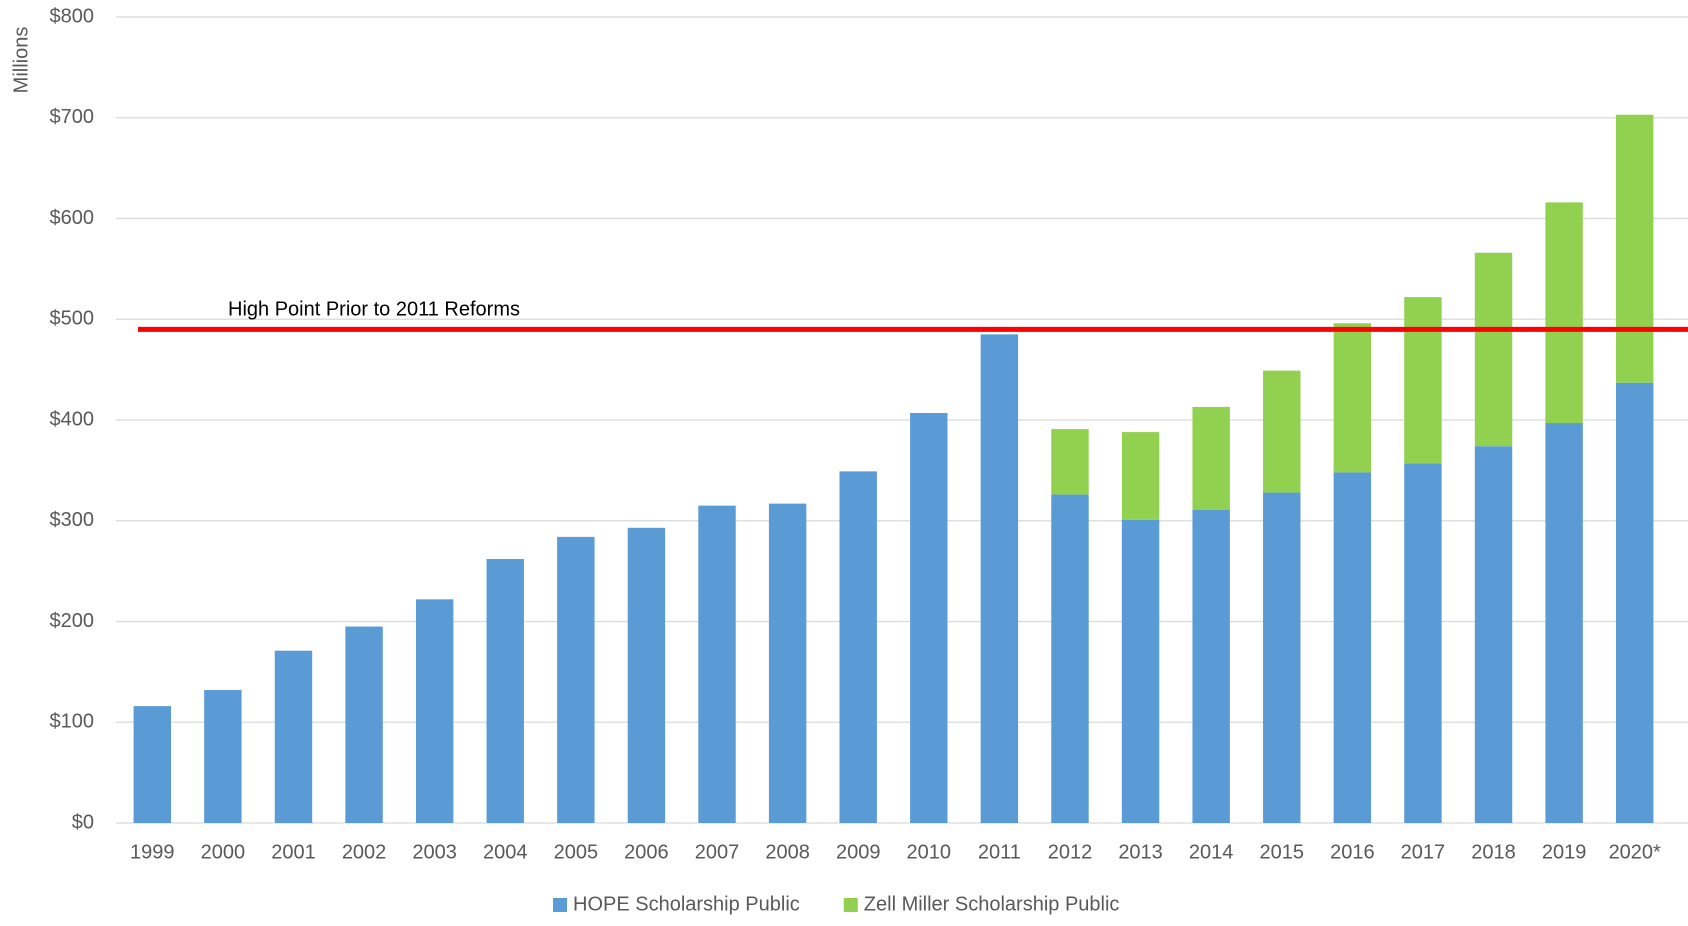 The width and height of the screenshot is (1688, 926). What do you see at coordinates (717, 852) in the screenshot?
I see `x-tick-label: 2007` at bounding box center [717, 852].